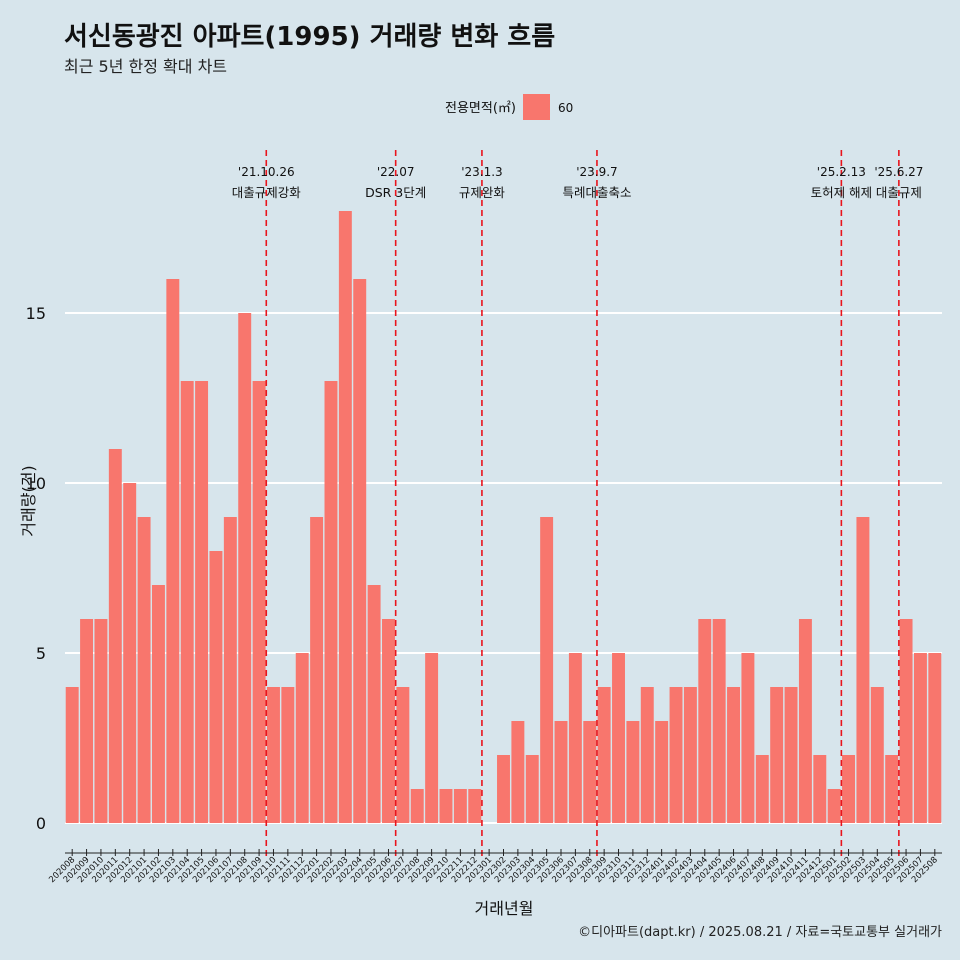  I want to click on event-label-202110: 대출규제강화, so click(267, 192).